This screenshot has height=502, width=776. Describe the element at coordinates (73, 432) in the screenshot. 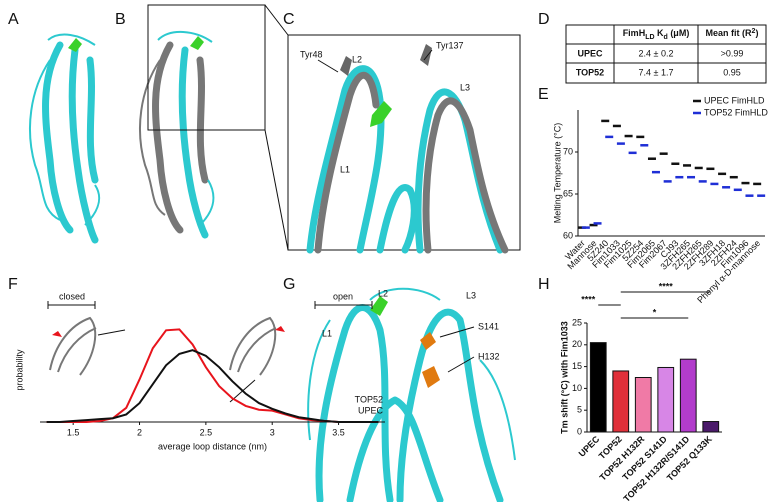

I see `x-tick-label: 1.5` at that location.